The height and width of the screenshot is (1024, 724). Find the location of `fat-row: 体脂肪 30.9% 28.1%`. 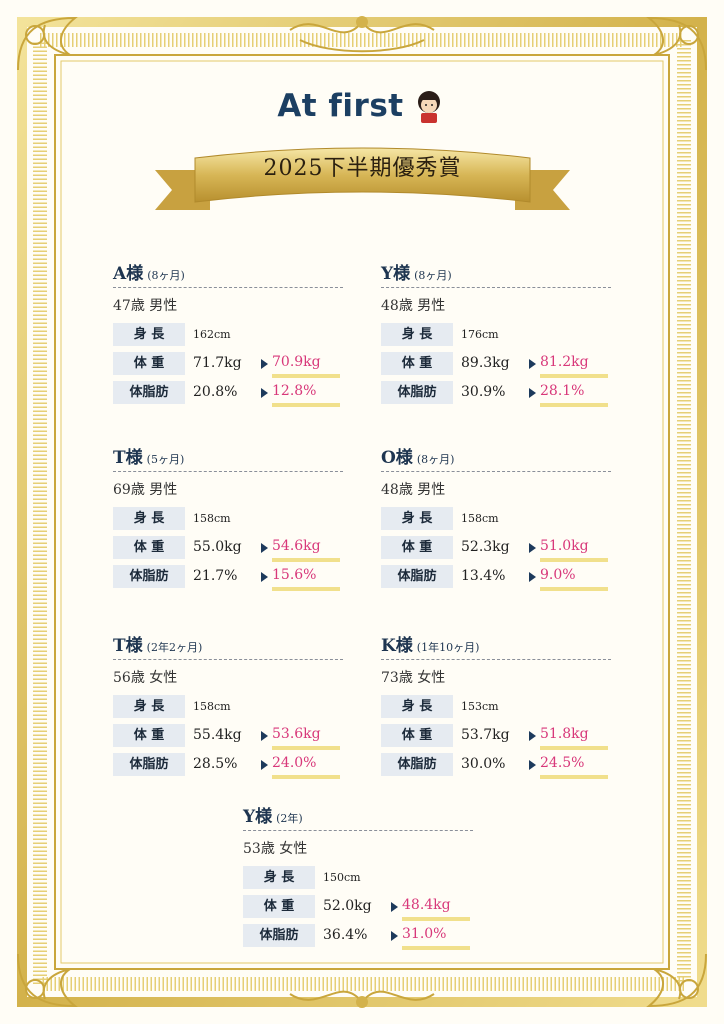

fat-row: 体脂肪 30.9% 28.1% is located at coordinates (496, 394).